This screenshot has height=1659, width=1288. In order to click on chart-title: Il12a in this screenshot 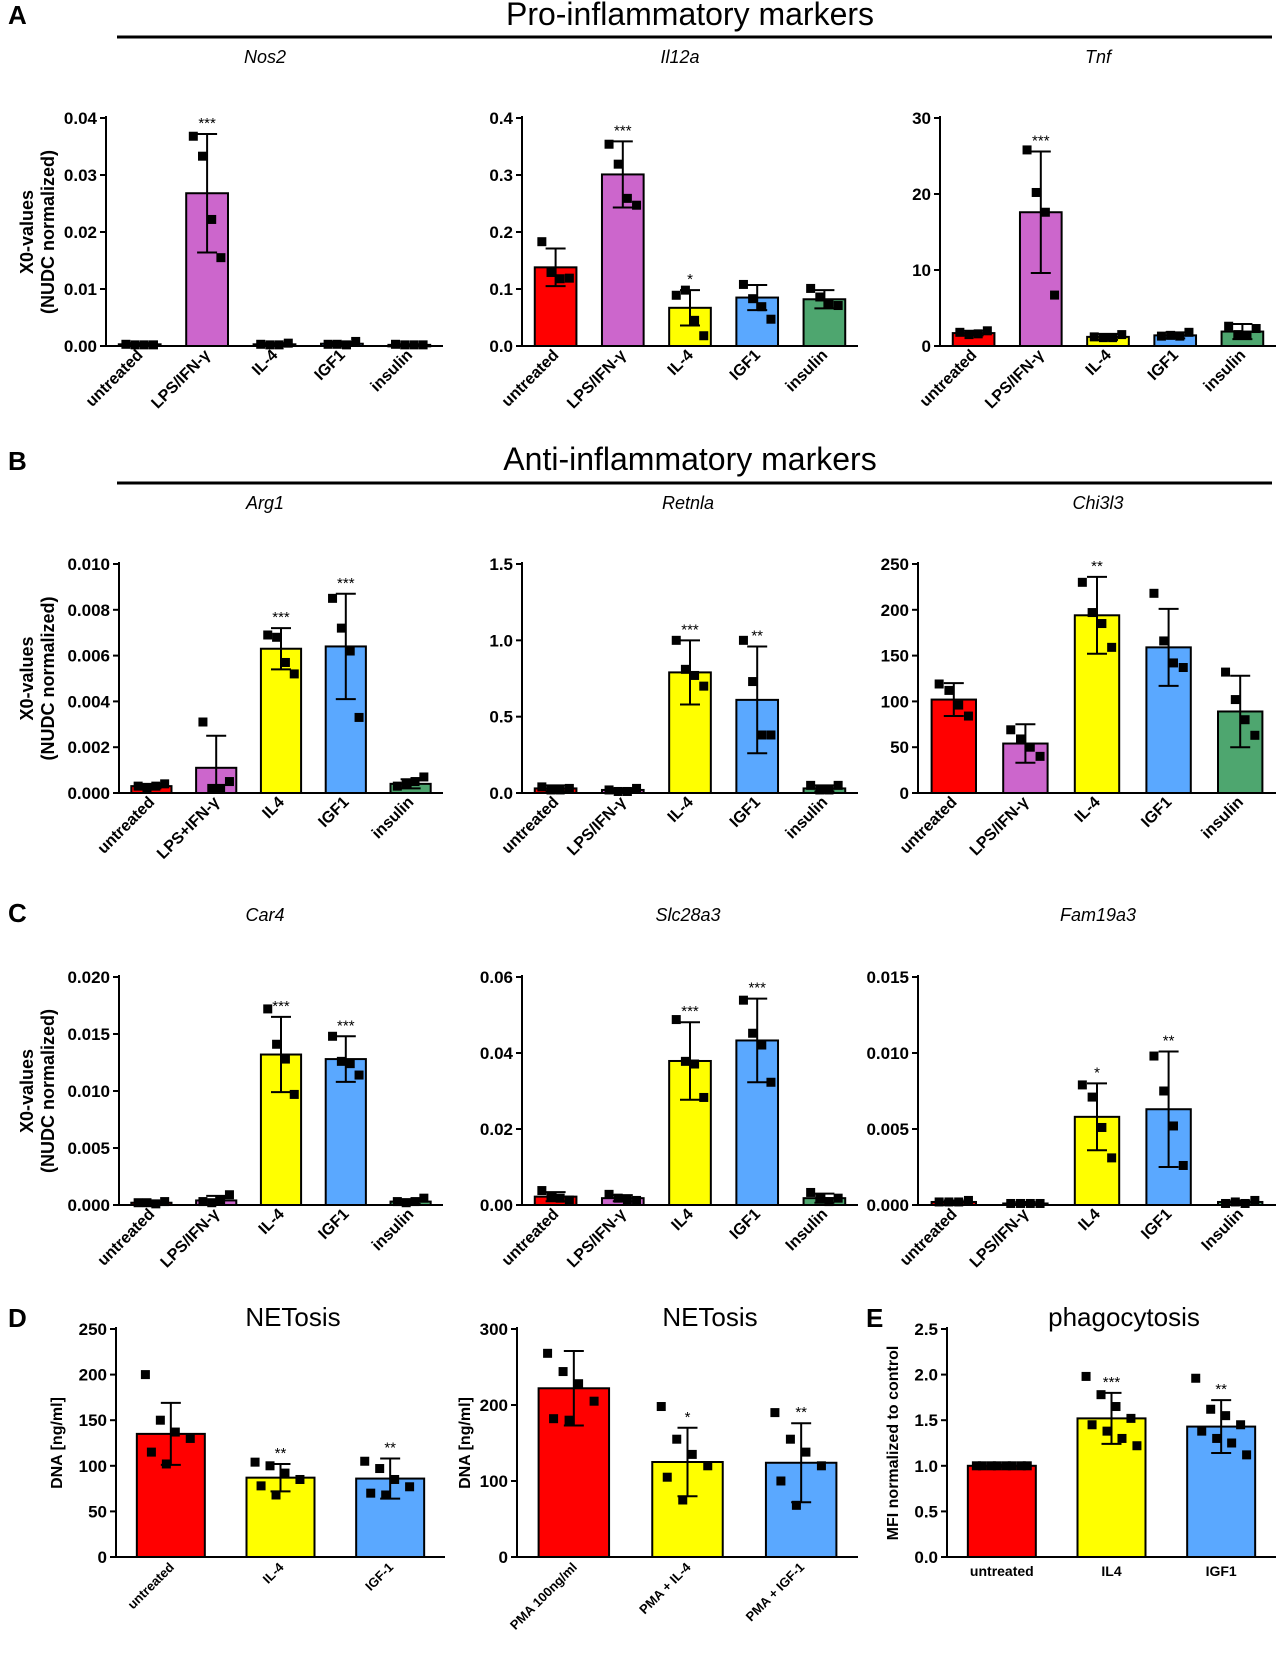, I will do `click(679, 57)`.